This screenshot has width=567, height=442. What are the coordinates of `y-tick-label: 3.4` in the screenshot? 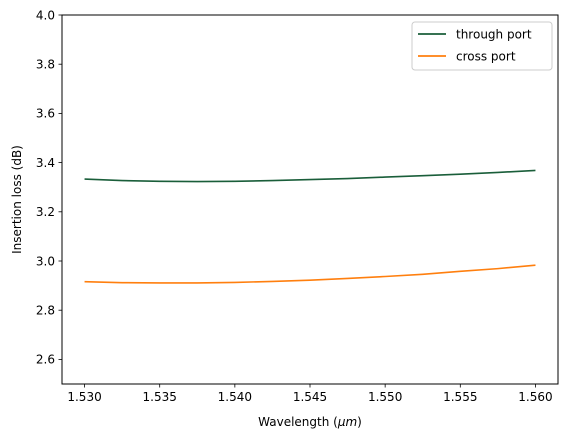 It's located at (45, 163).